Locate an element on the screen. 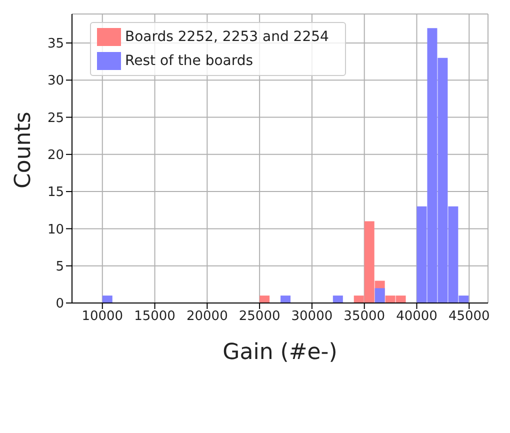 The width and height of the screenshot is (510, 433). y-tick-label: 10 is located at coordinates (55, 230).